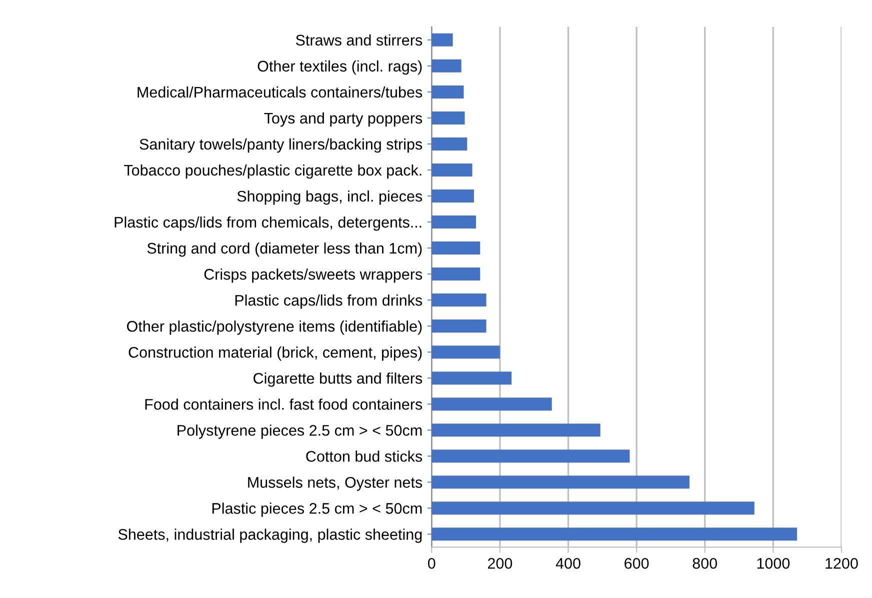  What do you see at coordinates (636, 563) in the screenshot?
I see `x-tick-label: 600` at bounding box center [636, 563].